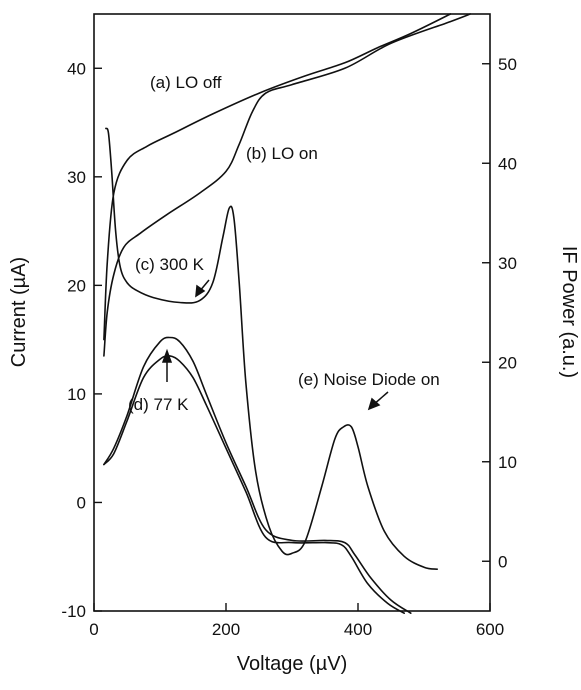 This screenshot has width=581, height=690. I want to click on y-tick-labels: -10 0 10 20 30 40, so click(73, 340).